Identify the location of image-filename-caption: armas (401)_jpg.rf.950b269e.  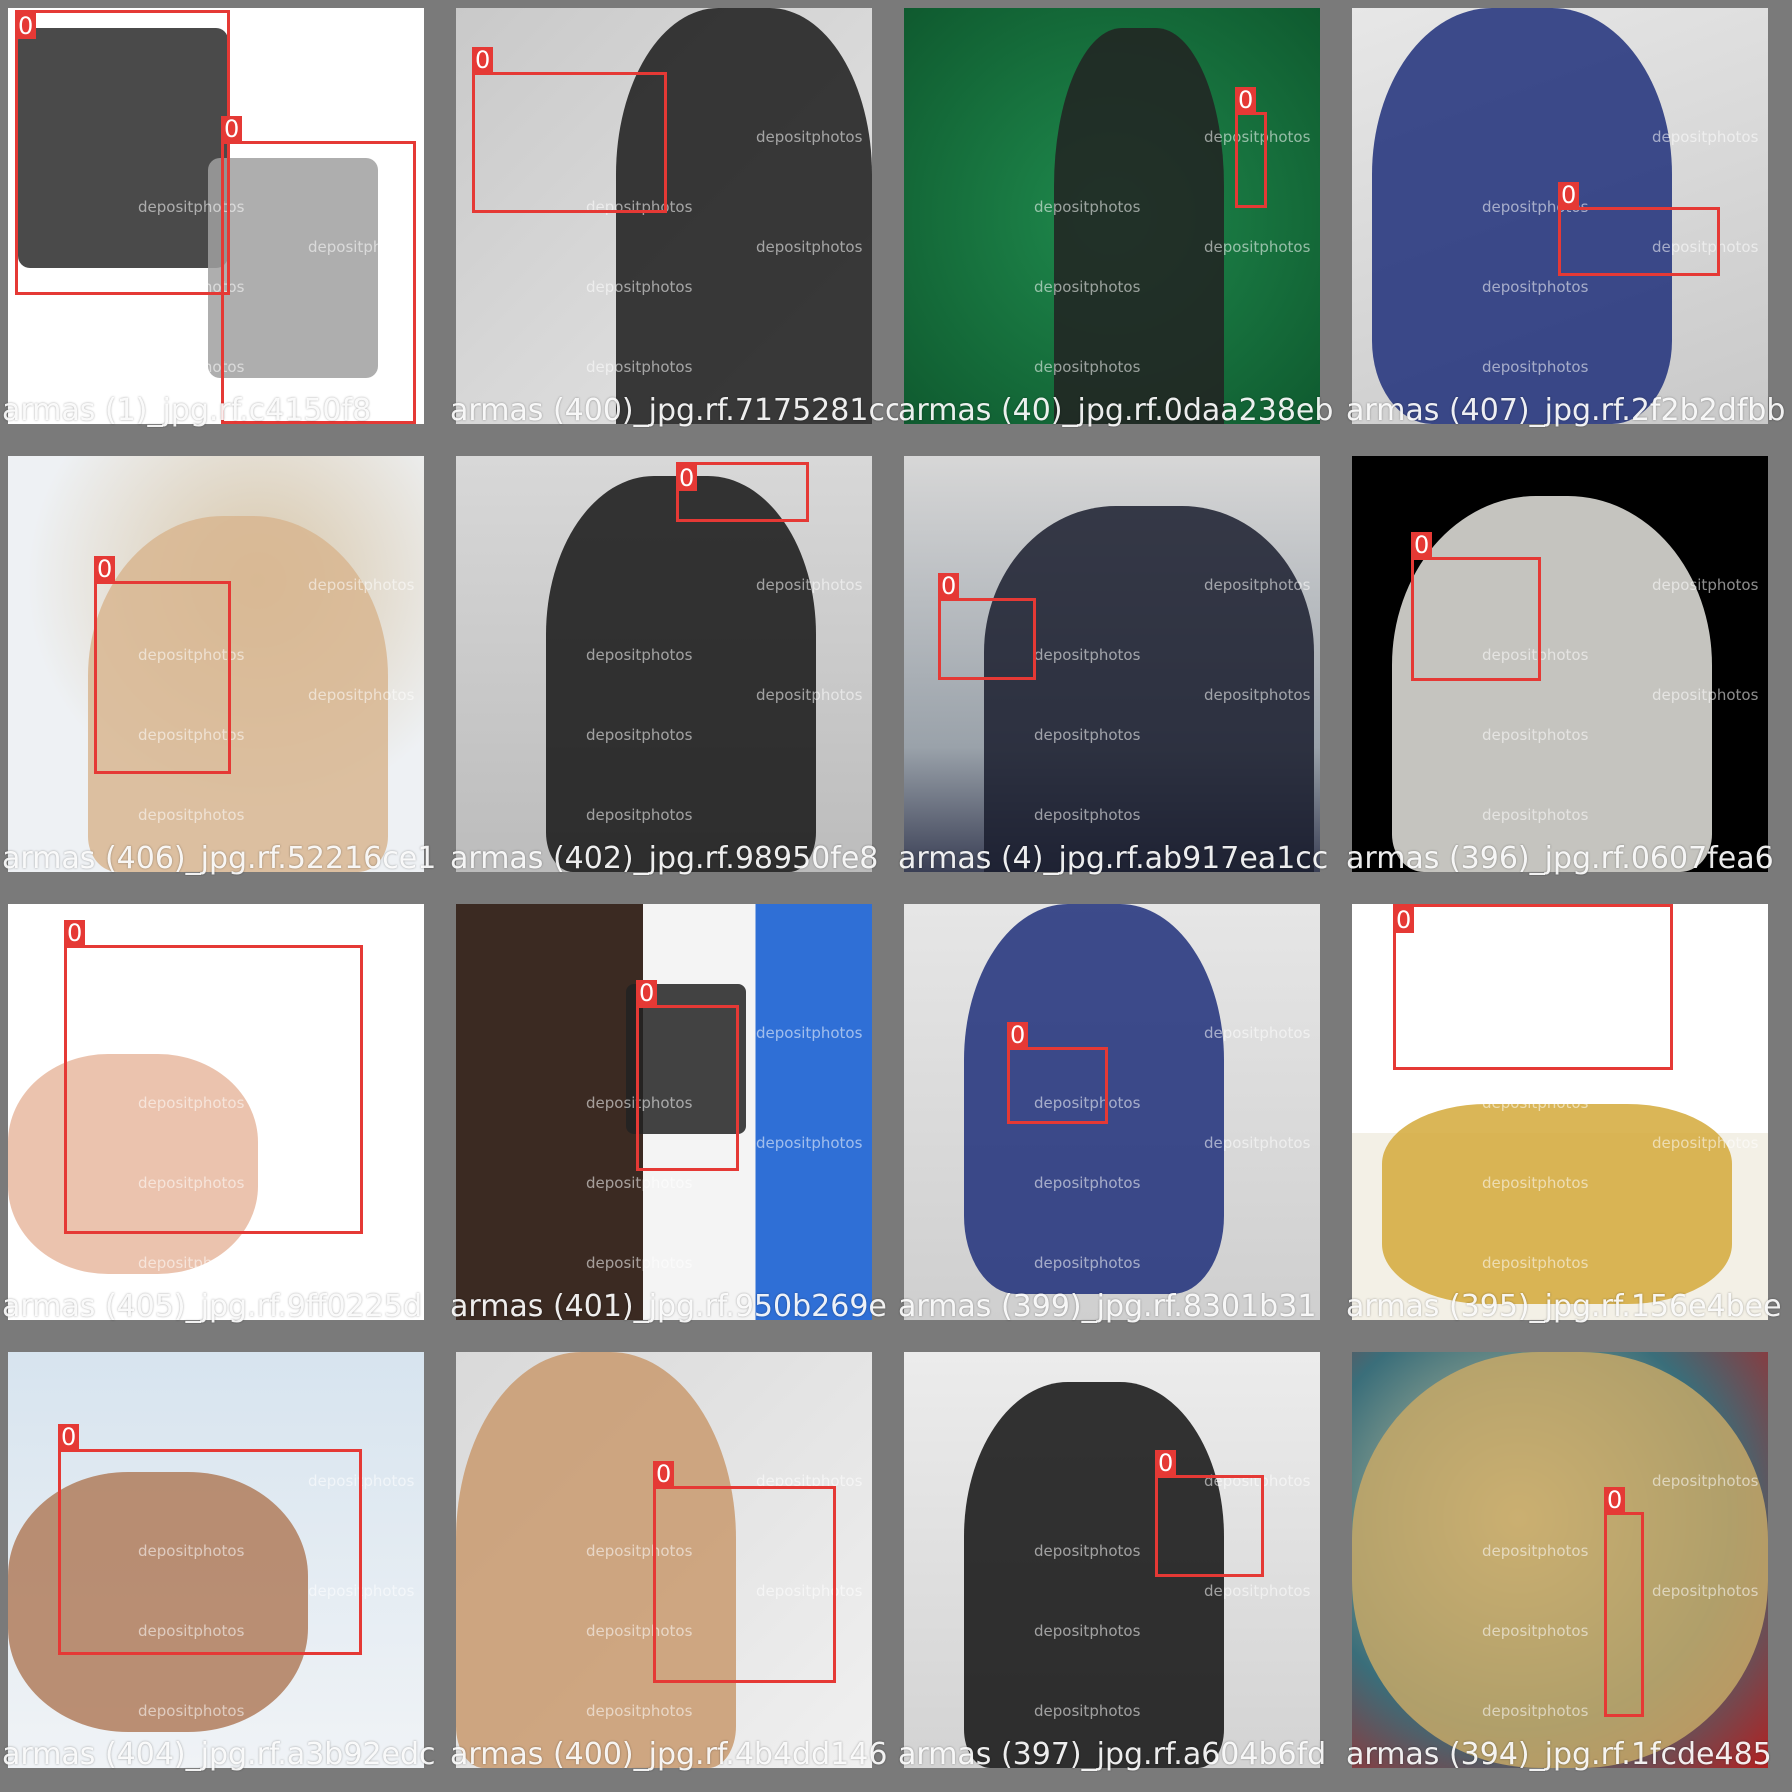
(668, 1307).